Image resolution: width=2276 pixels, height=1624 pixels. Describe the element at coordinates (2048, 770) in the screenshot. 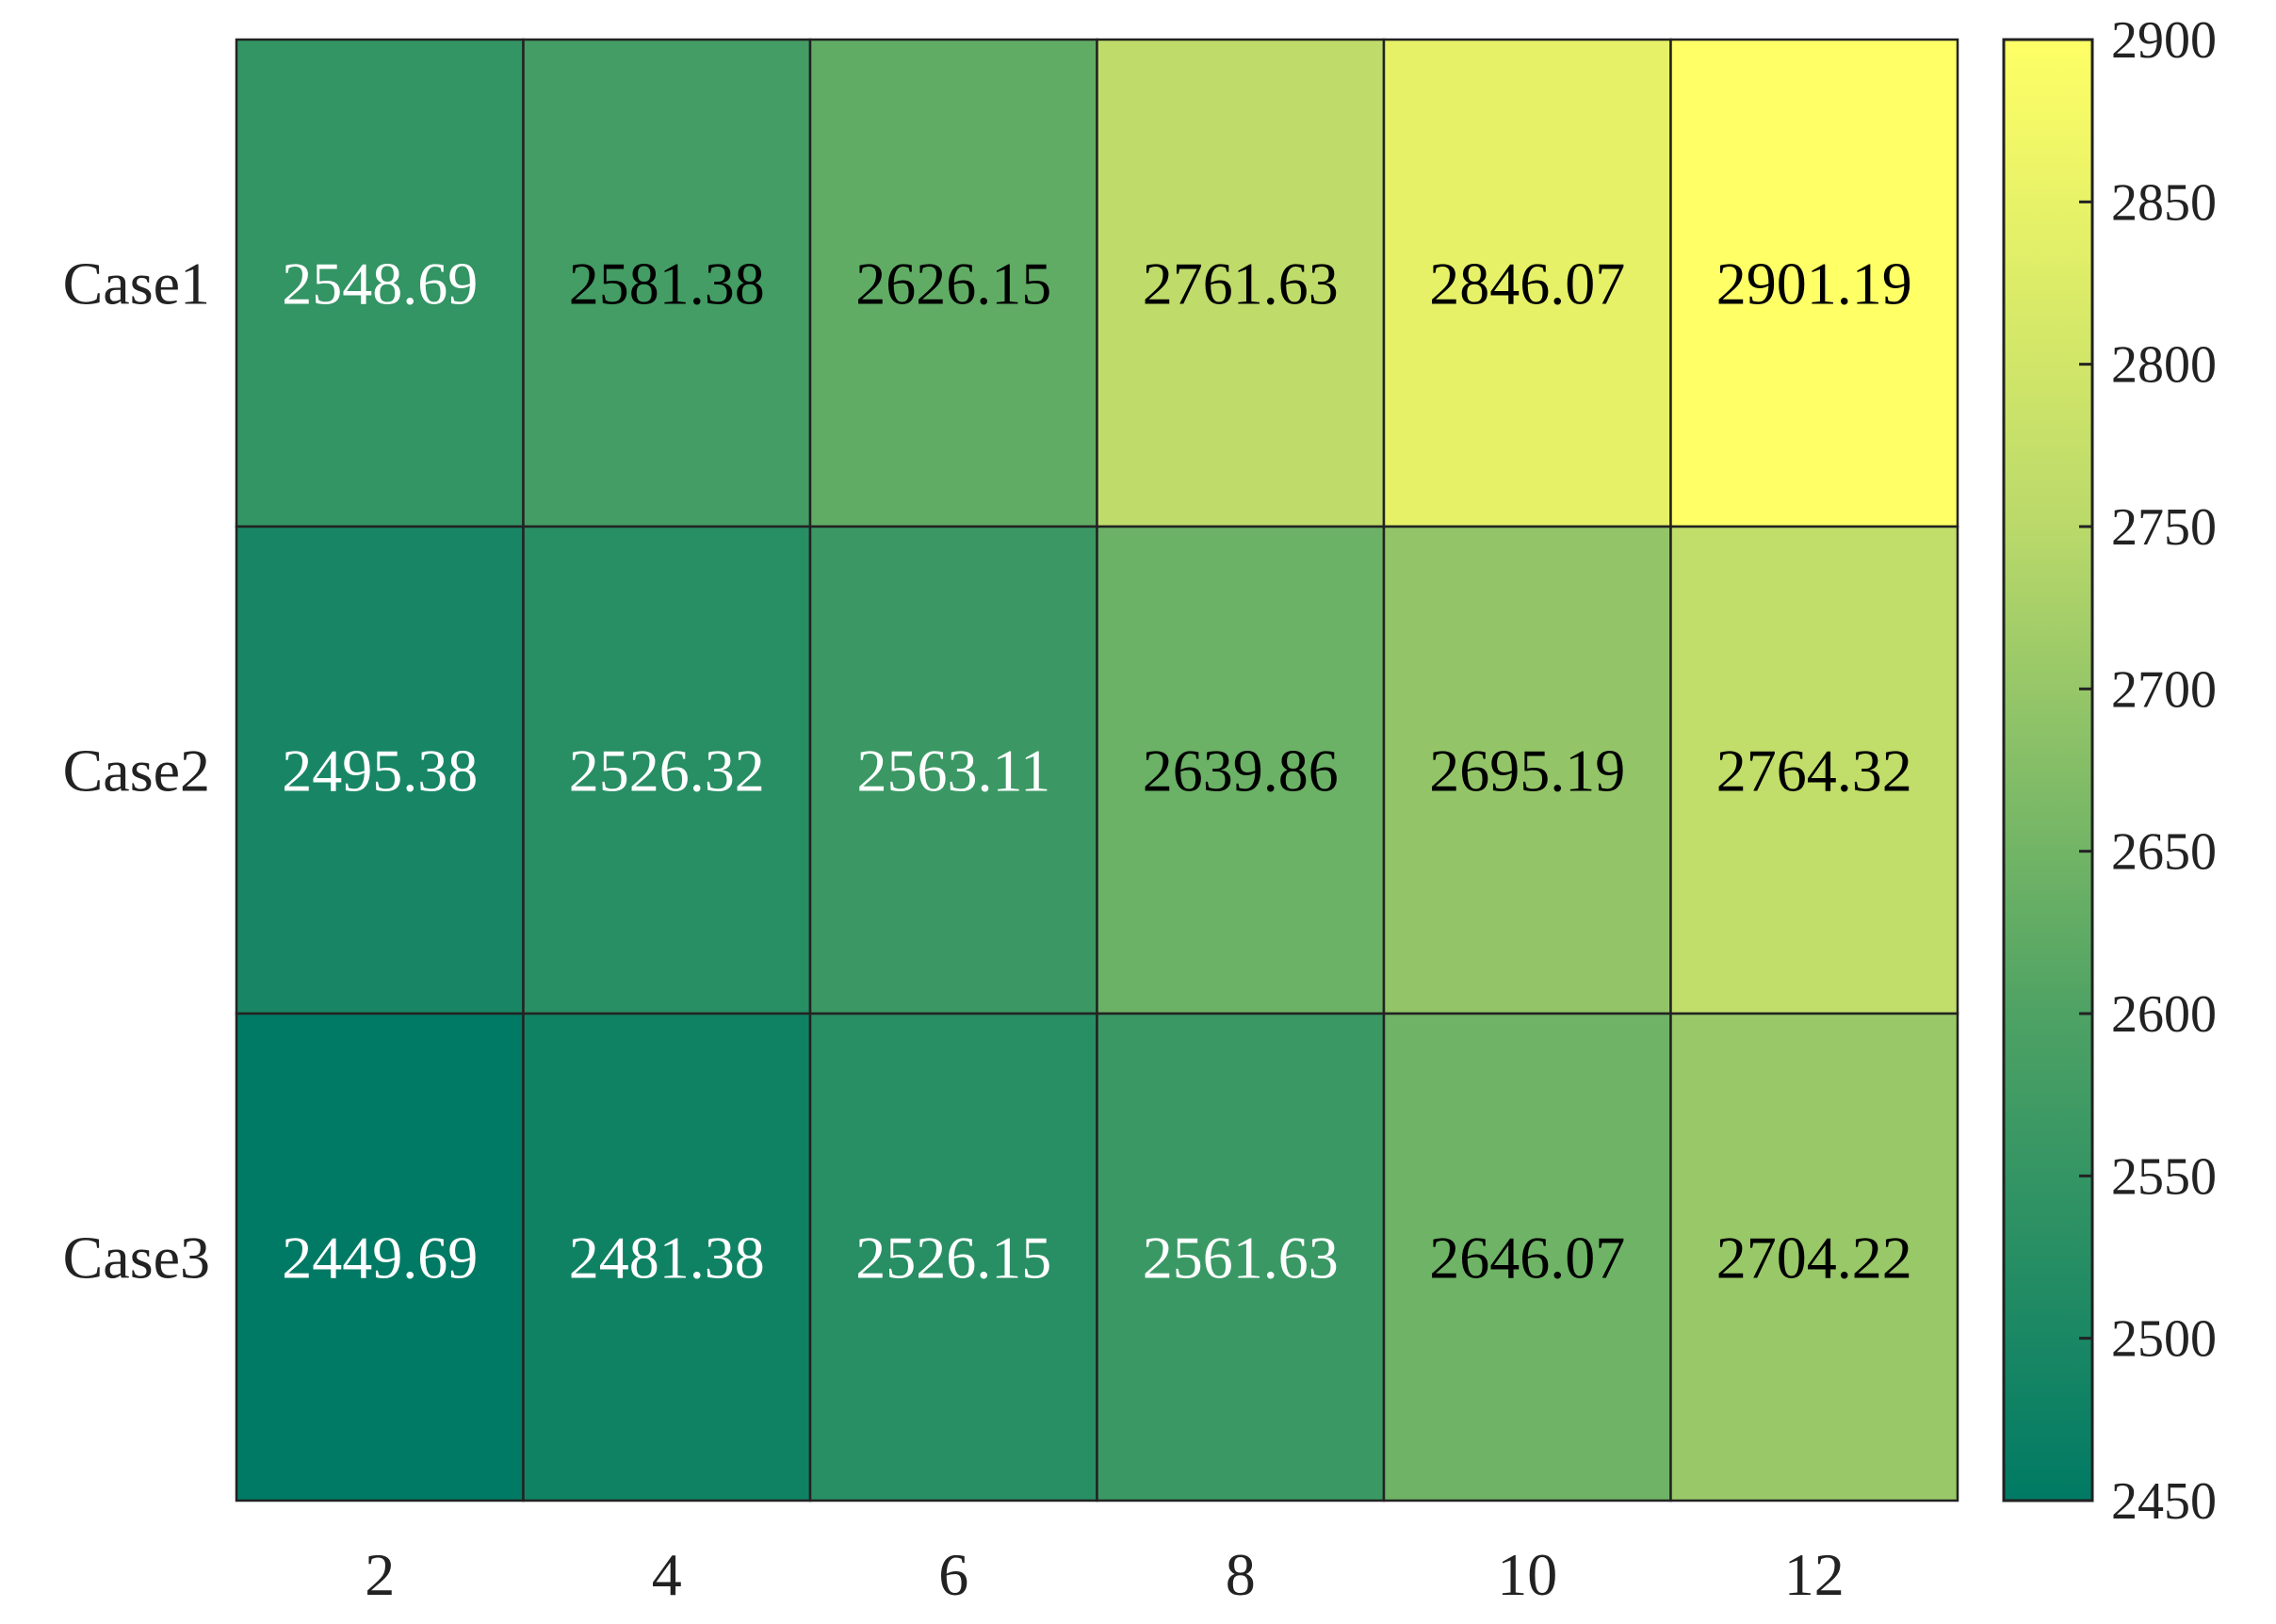

I see `colorbar-gradient` at that location.